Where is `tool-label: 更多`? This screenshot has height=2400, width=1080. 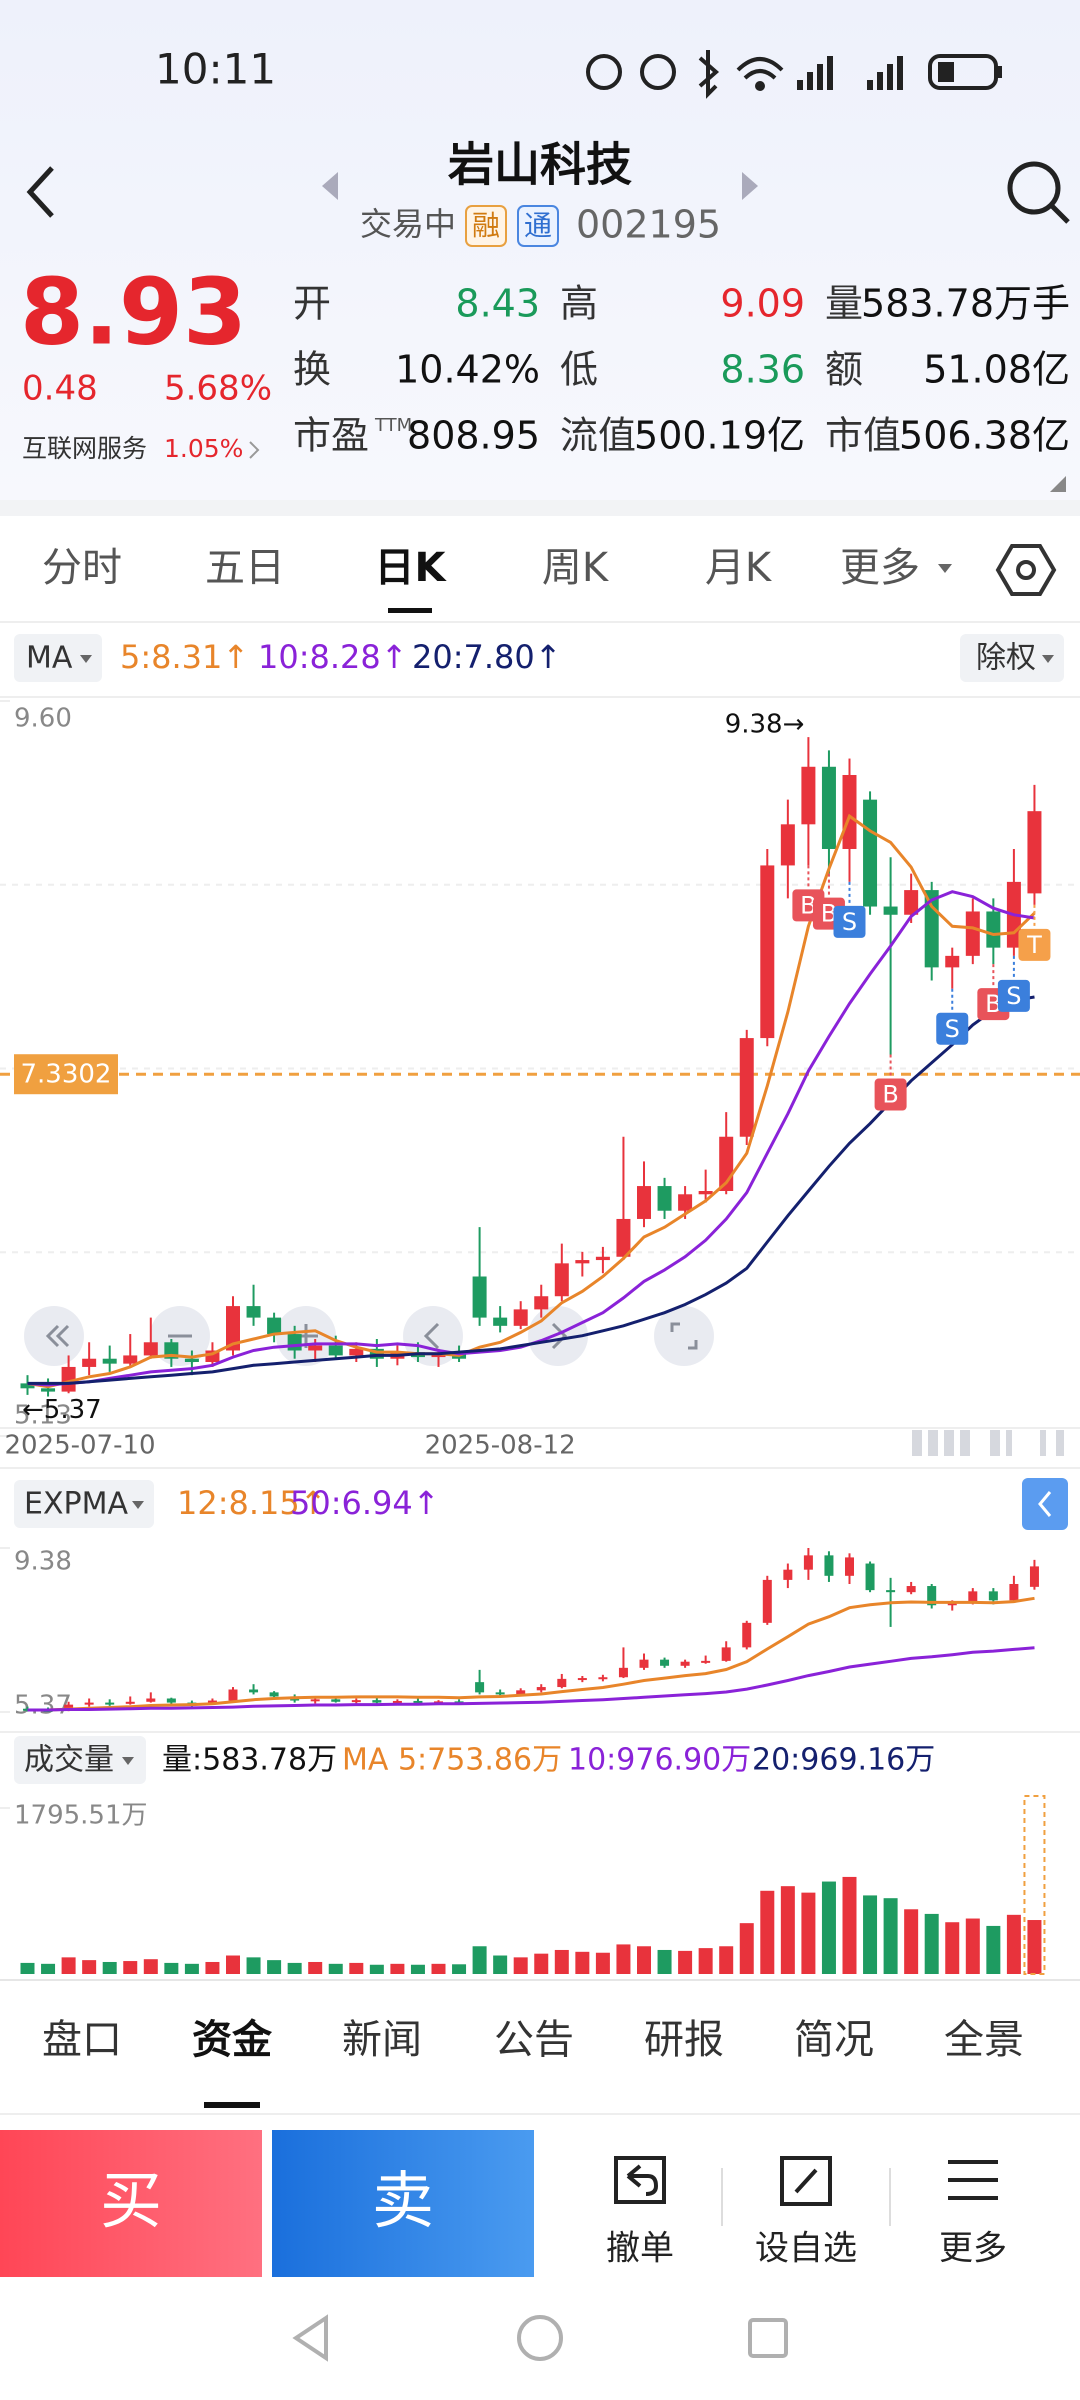
tool-label: 更多 is located at coordinates (973, 2249).